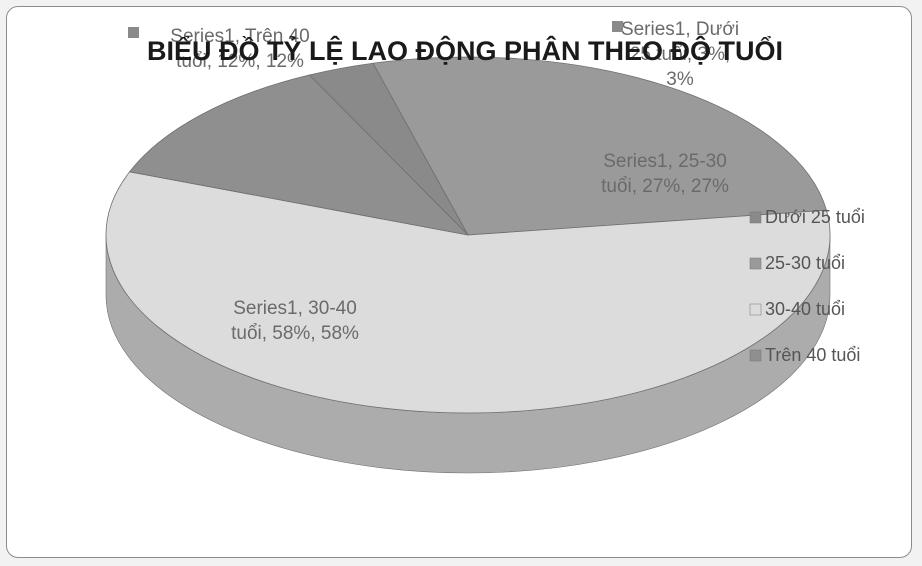 The image size is (922, 566). Describe the element at coordinates (812, 355) in the screenshot. I see `legend-label-tr-n-40-tu-i: Trên 40 tuổi` at that location.